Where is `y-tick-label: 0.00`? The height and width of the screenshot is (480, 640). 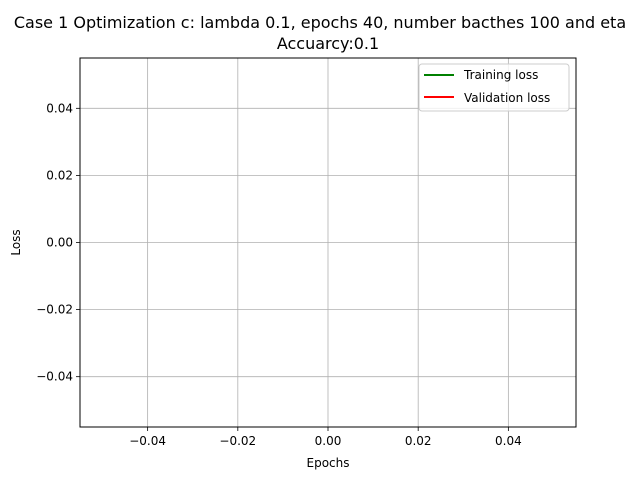 y-tick-label: 0.00 is located at coordinates (59, 243).